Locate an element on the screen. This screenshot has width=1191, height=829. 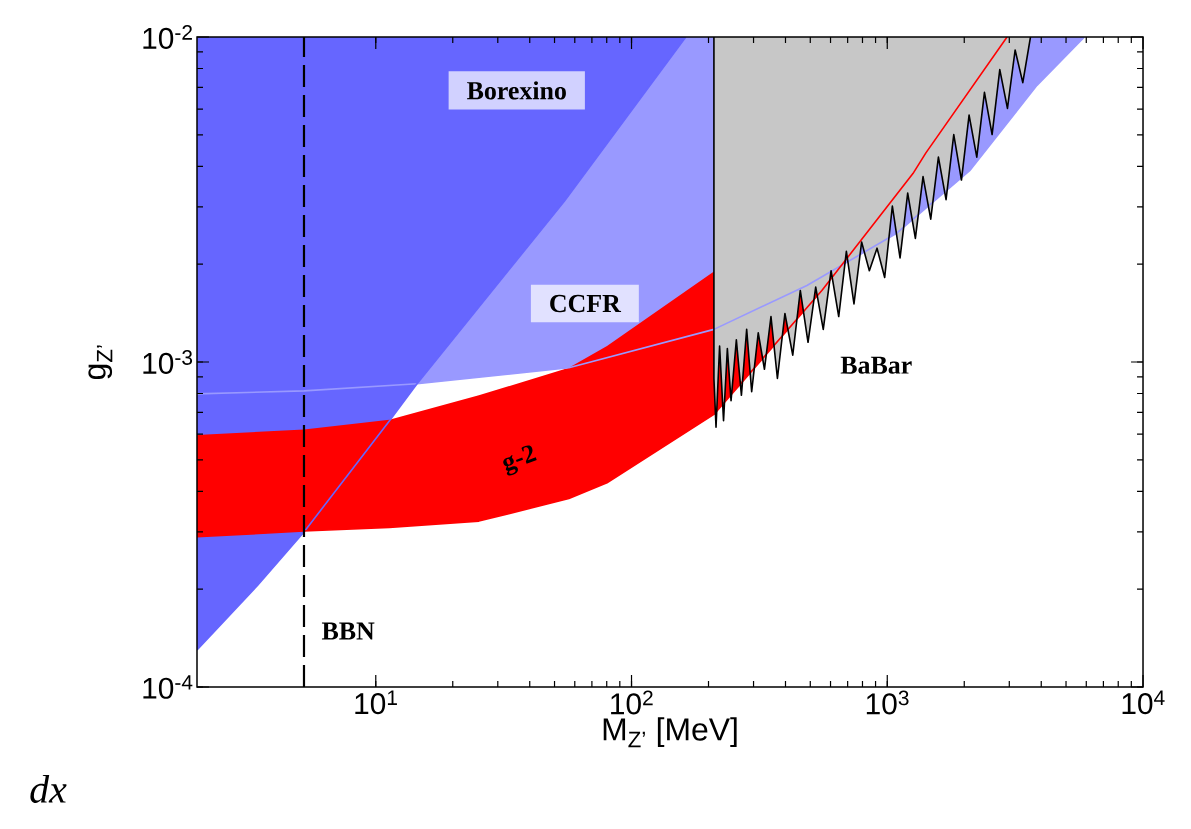
series-label: BaBar is located at coordinates (876, 365).